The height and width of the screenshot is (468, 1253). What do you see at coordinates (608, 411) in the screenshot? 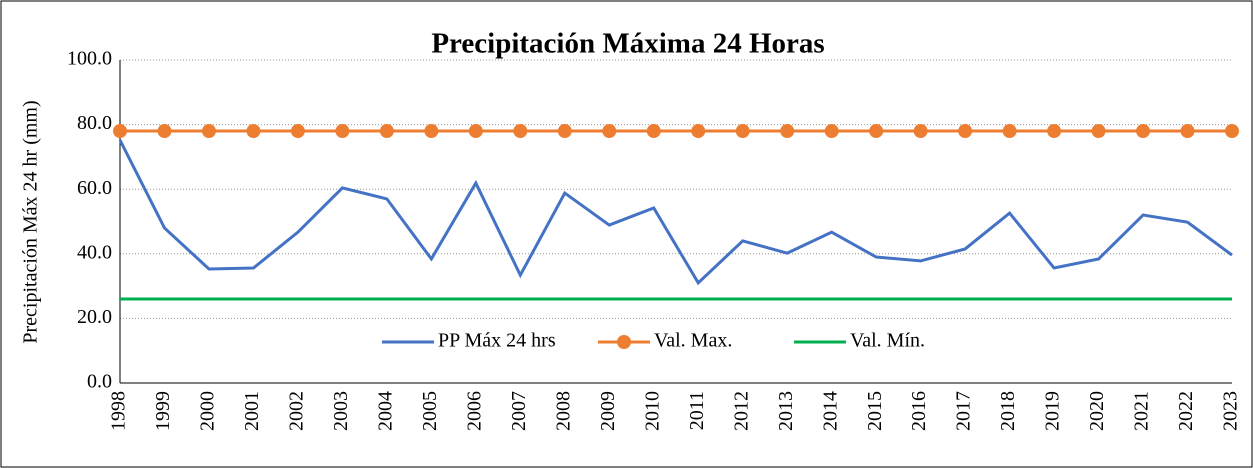
I see `x-tick-label: 2009` at bounding box center [608, 411].